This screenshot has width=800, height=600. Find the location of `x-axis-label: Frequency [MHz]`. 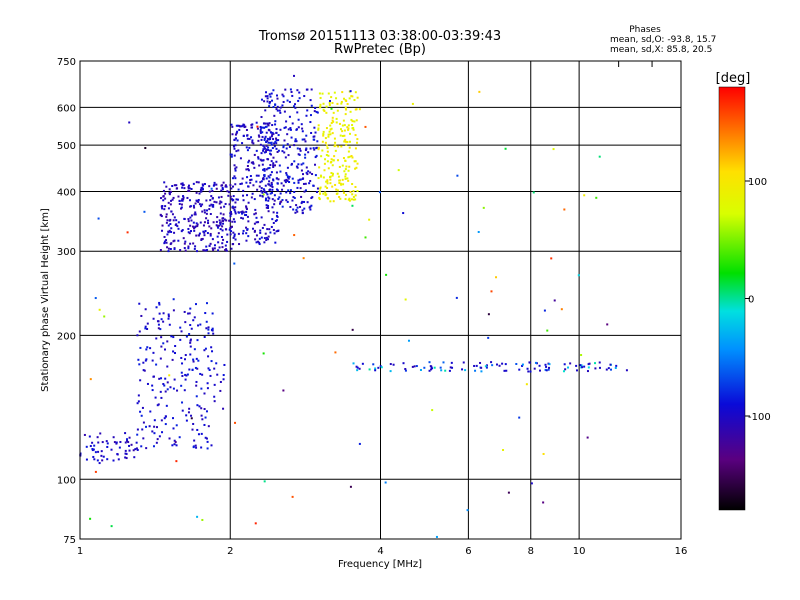

x-axis-label: Frequency [MHz] is located at coordinates (380, 564).